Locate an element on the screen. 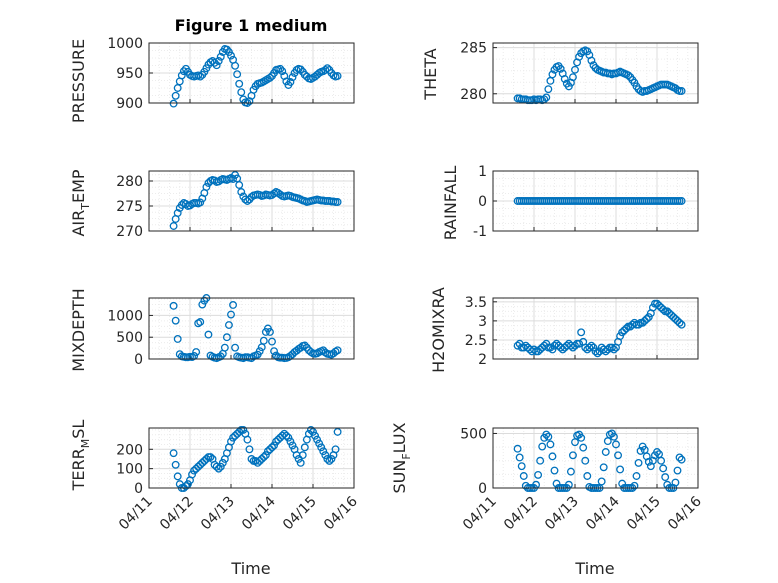  ylabel-sunflux: SUNFLUX is located at coordinates (401, 457).